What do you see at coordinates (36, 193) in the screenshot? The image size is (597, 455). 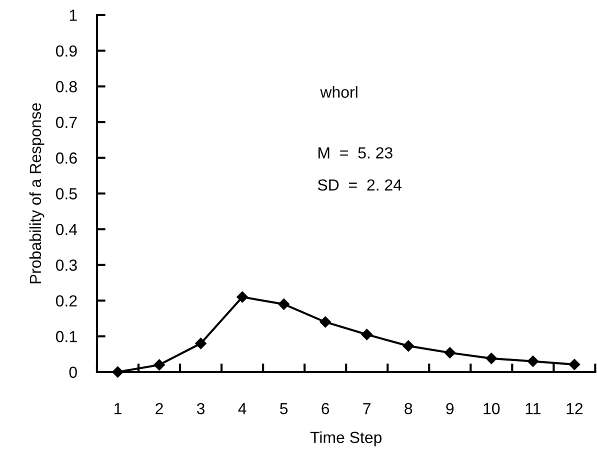 I see `y-axis-title: Probability of a Response` at bounding box center [36, 193].